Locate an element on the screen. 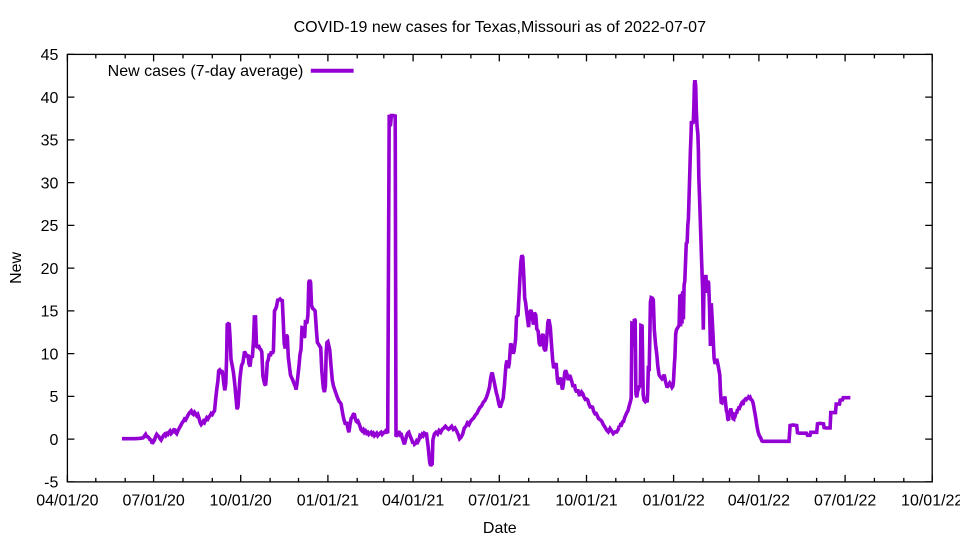 The width and height of the screenshot is (960, 540). svg-text: 10 is located at coordinates (50, 354).